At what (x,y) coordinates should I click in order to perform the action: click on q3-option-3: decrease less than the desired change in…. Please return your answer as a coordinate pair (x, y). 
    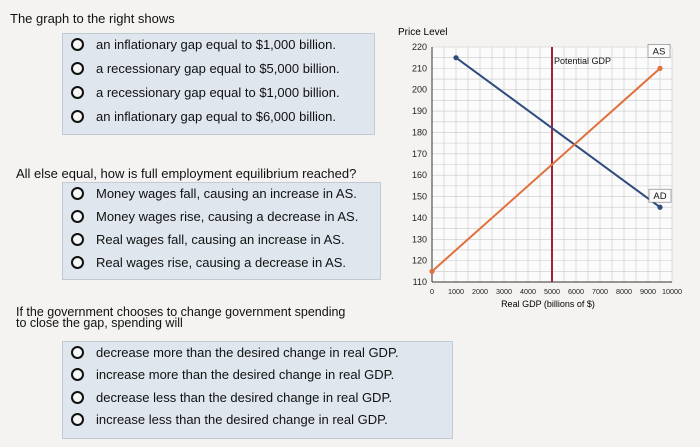
    Looking at the image, I should click on (231, 397).